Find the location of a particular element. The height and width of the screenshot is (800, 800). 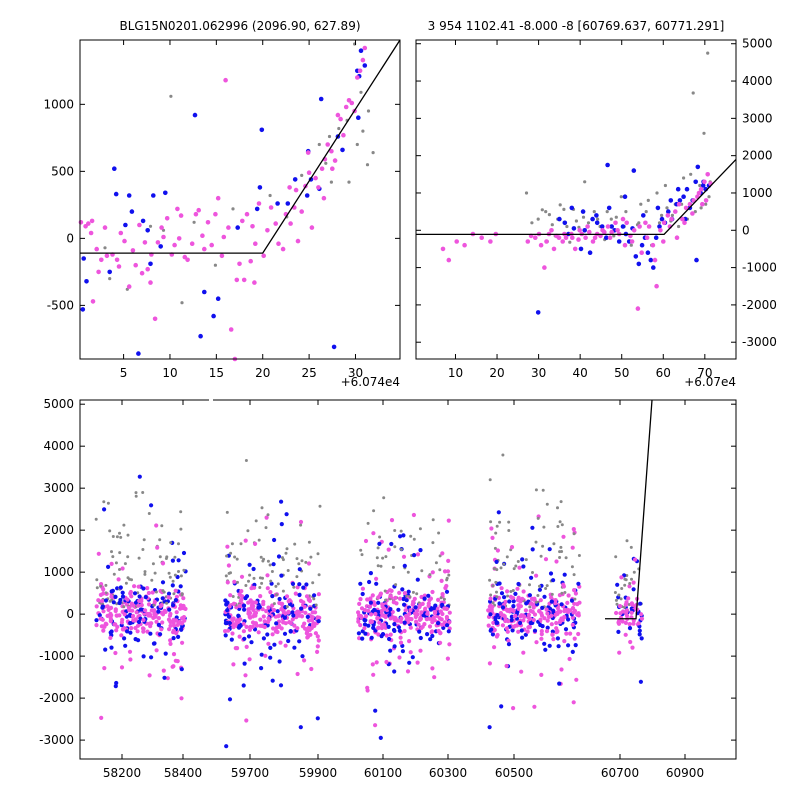

y-tick-label: -3000 is located at coordinates (759, 342).